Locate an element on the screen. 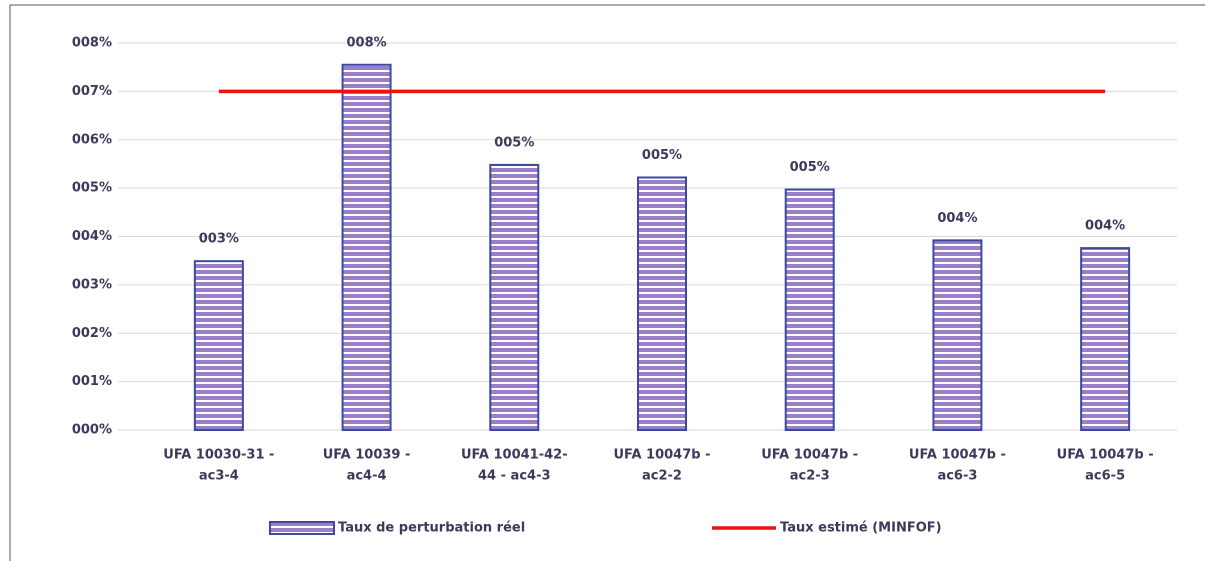  y-tick-label: 003% is located at coordinates (92, 284).